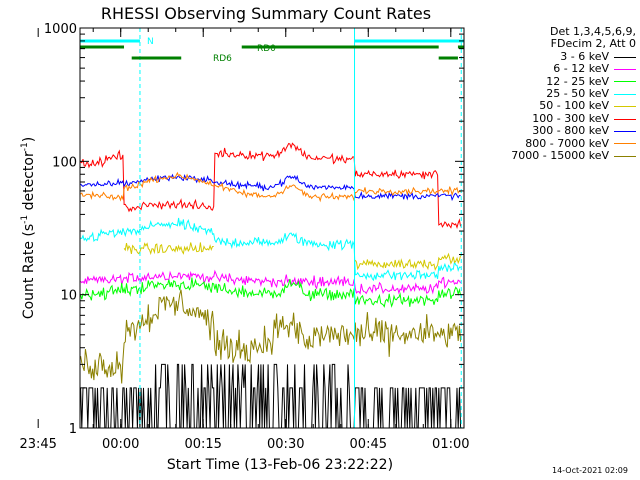 This screenshot has width=640, height=480. I want to click on chart-title: RHESSI Observing Summary Count Rates, so click(266, 13).